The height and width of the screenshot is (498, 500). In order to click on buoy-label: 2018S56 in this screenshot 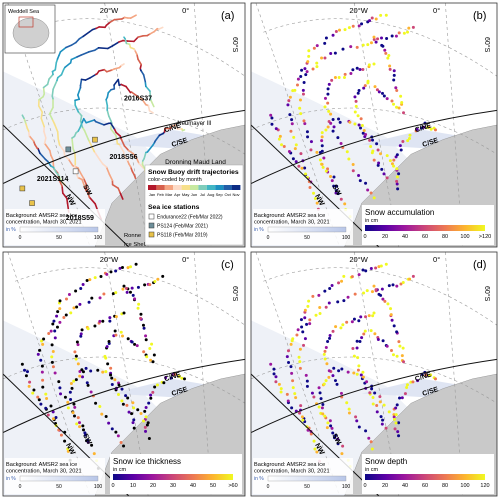, I will do `click(123, 157)`.